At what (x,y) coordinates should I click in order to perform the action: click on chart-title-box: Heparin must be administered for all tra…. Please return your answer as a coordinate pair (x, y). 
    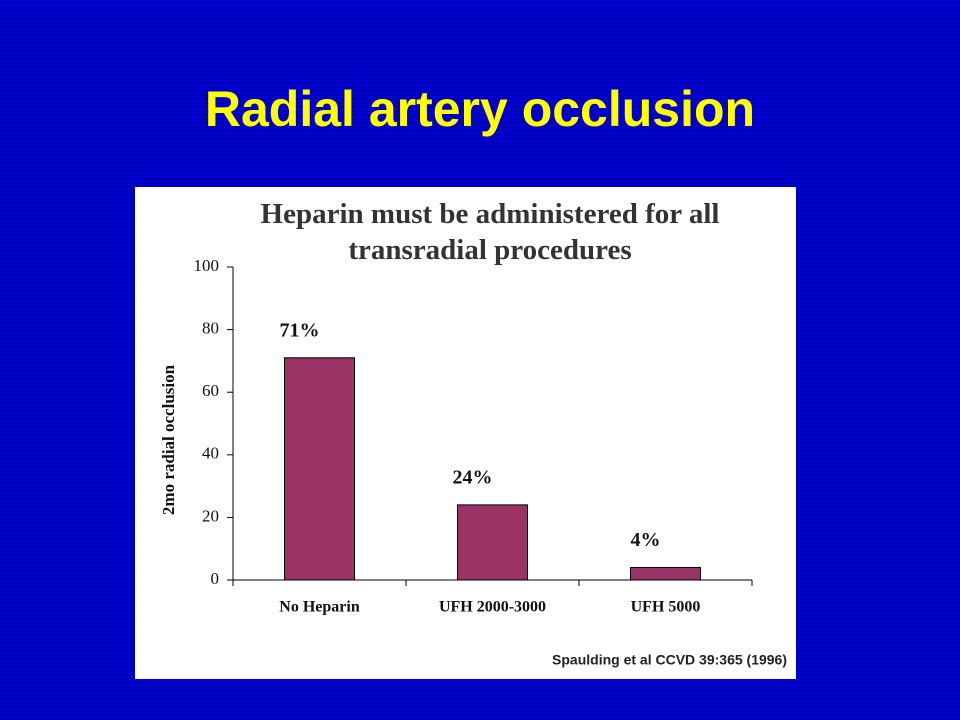
    Looking at the image, I should click on (490, 232).